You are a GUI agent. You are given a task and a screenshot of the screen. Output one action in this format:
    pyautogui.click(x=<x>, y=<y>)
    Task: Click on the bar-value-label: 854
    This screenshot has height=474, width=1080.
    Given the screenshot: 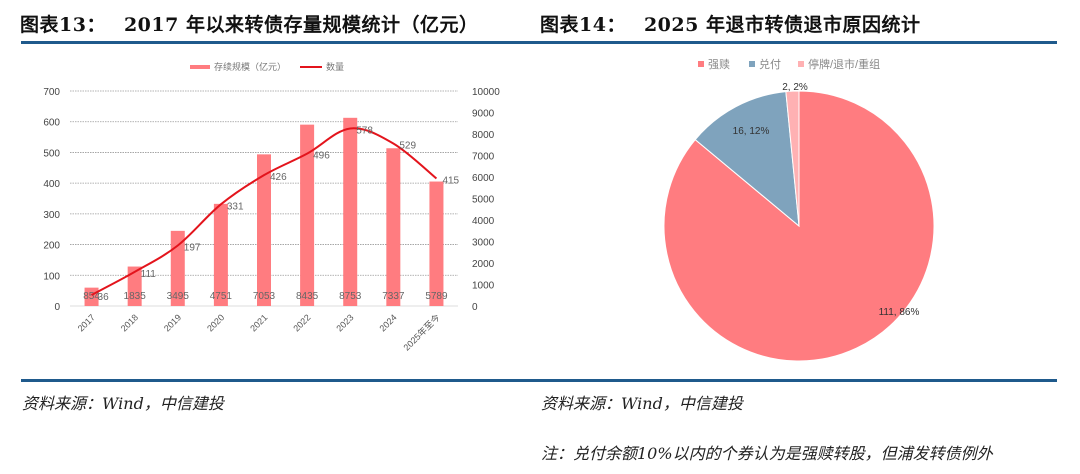 What is the action you would take?
    pyautogui.click(x=91, y=296)
    